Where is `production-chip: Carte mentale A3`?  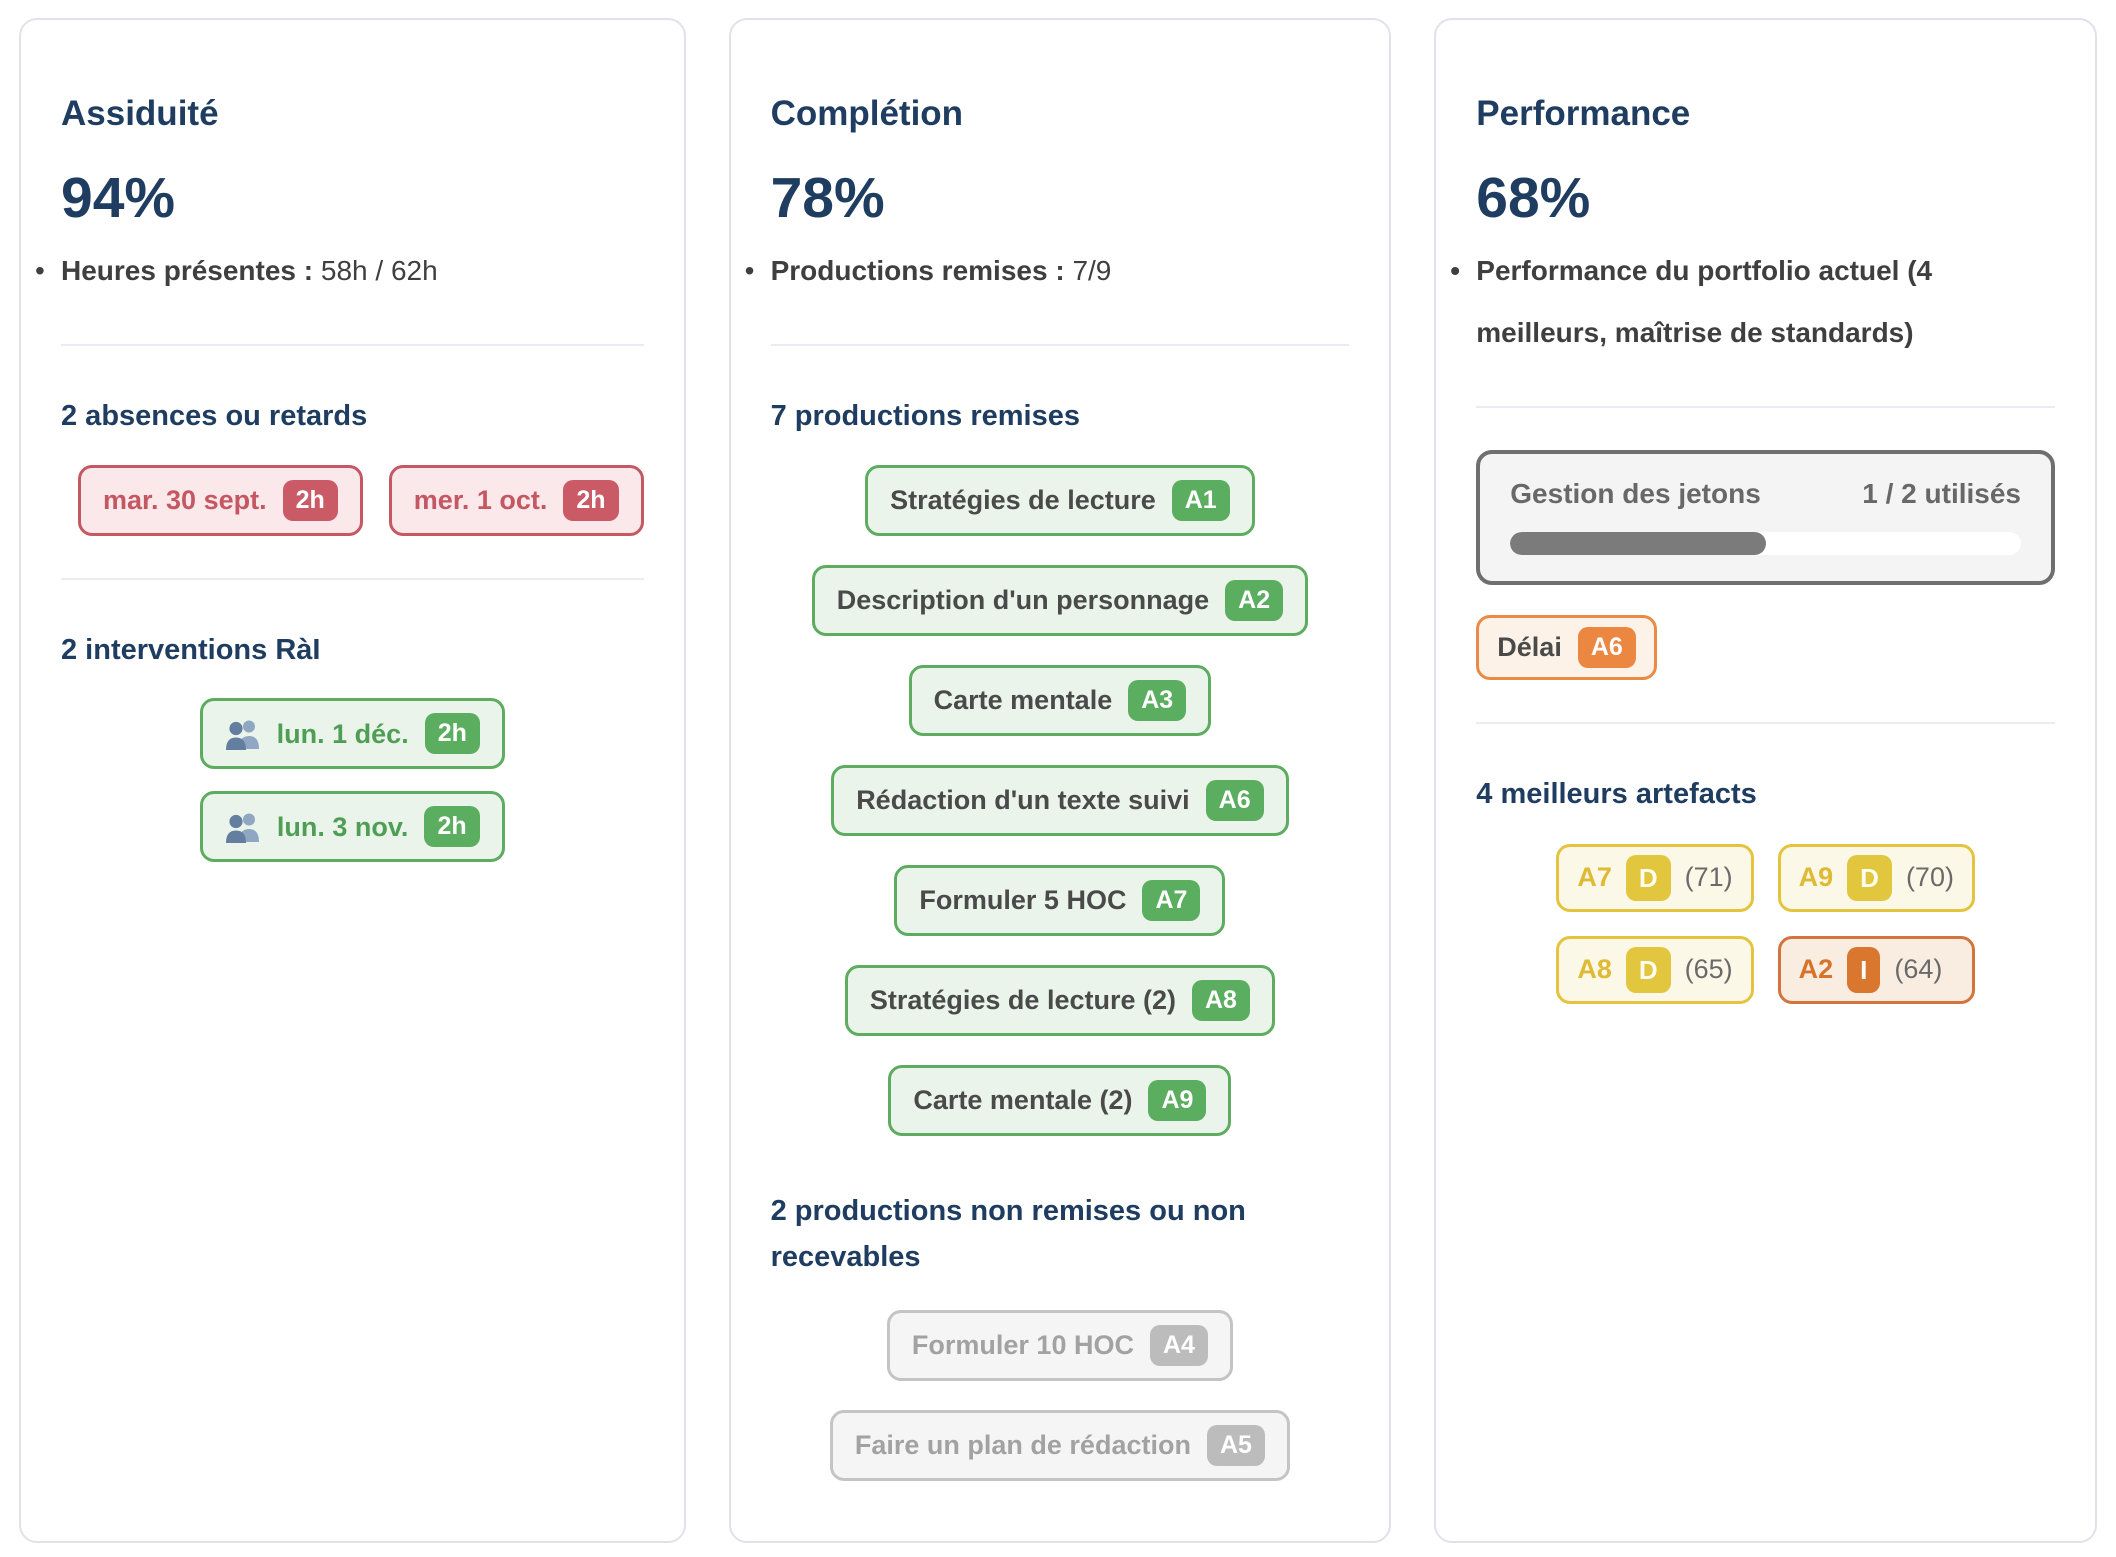
production-chip: Carte mentale A3 is located at coordinates (1060, 700).